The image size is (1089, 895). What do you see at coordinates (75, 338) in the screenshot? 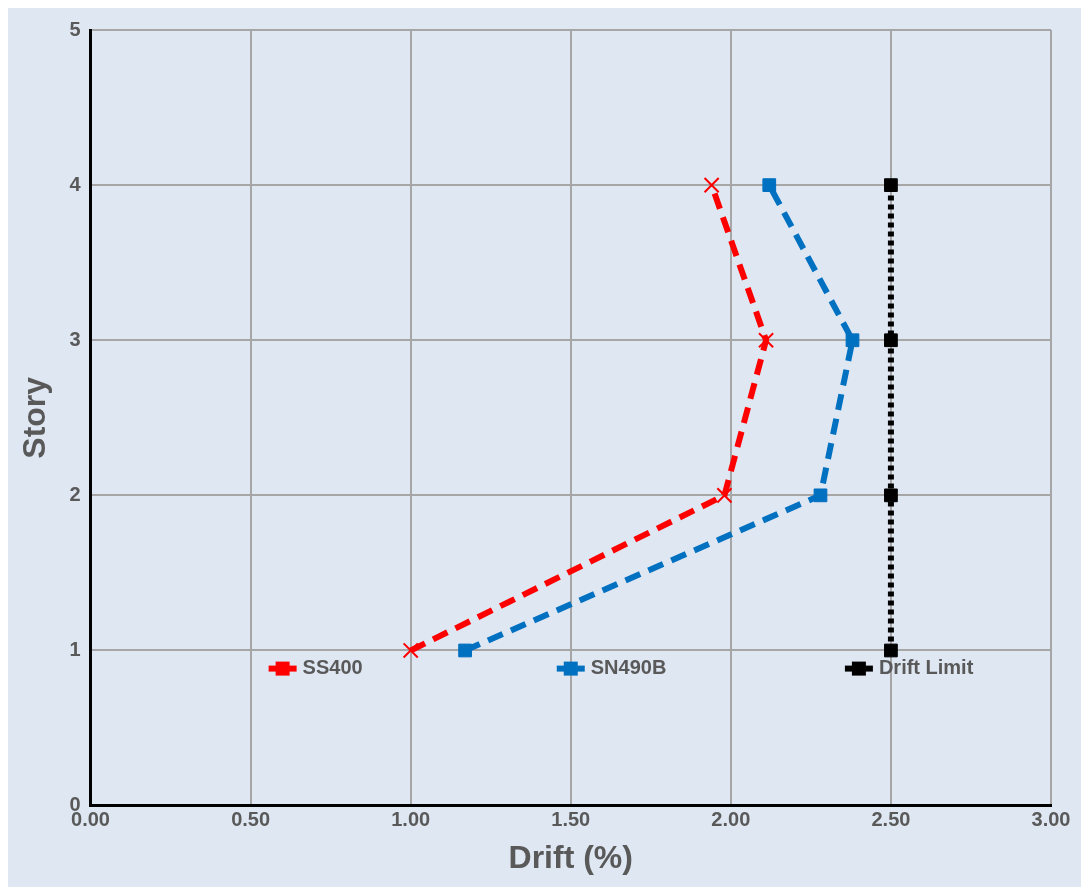
I see `y-tick-label: 3` at bounding box center [75, 338].